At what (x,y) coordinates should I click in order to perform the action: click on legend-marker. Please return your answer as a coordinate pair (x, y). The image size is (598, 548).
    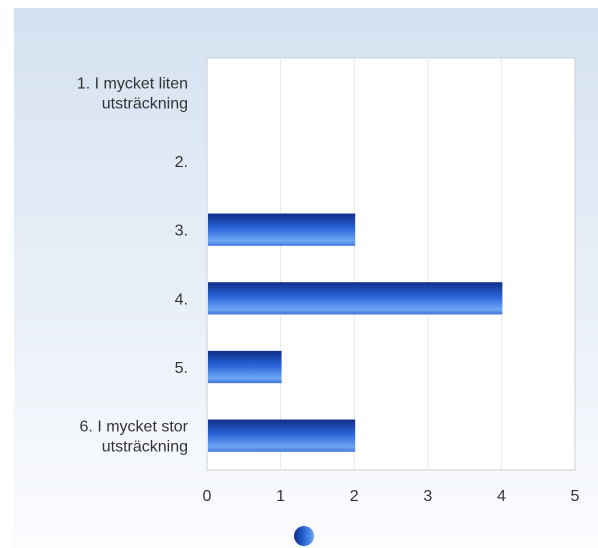
    Looking at the image, I should click on (304, 536).